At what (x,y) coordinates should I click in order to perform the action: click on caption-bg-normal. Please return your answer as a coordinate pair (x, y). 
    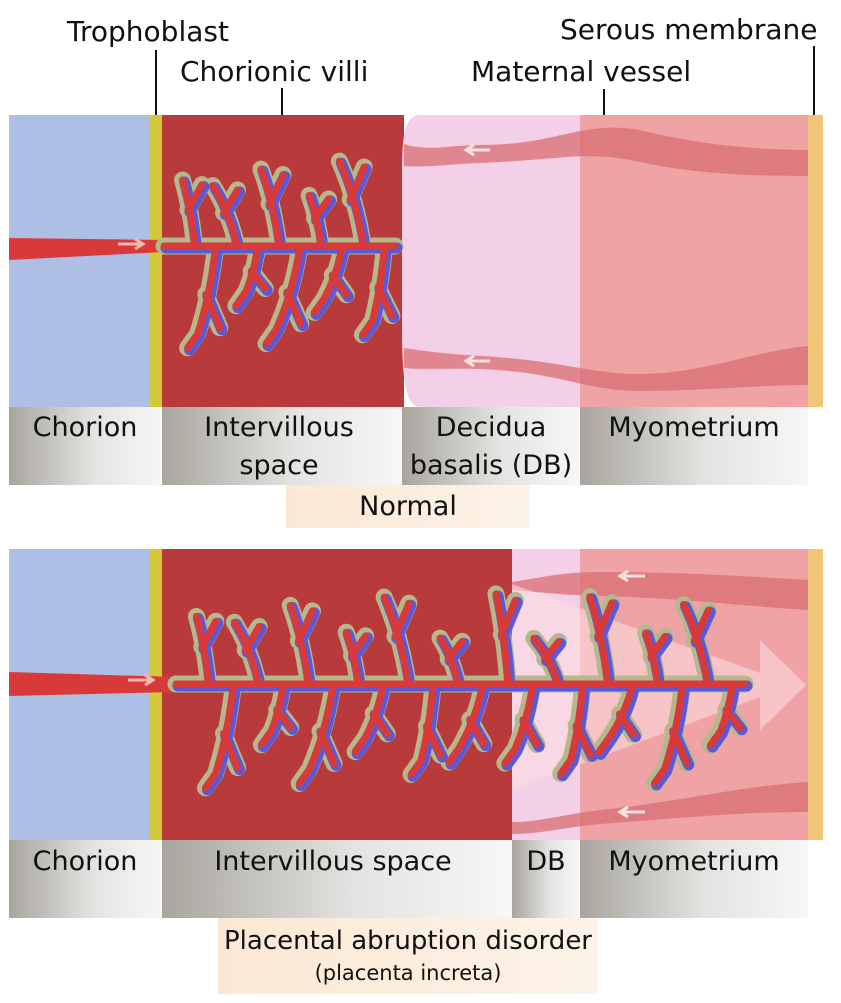
    Looking at the image, I should click on (408, 506).